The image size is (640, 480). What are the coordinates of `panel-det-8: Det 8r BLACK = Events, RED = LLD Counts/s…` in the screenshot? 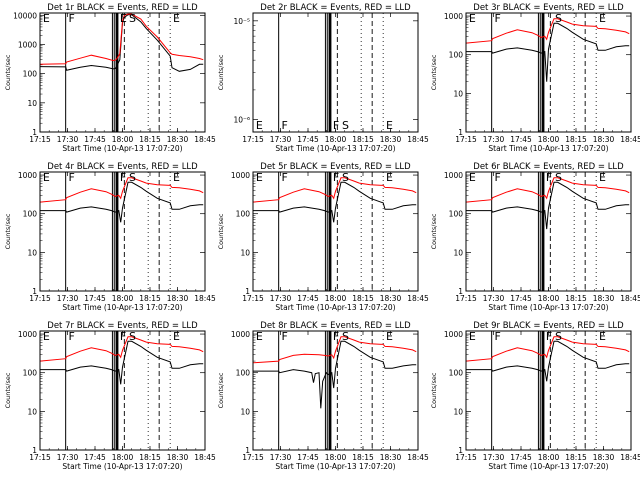 It's located at (323, 396).